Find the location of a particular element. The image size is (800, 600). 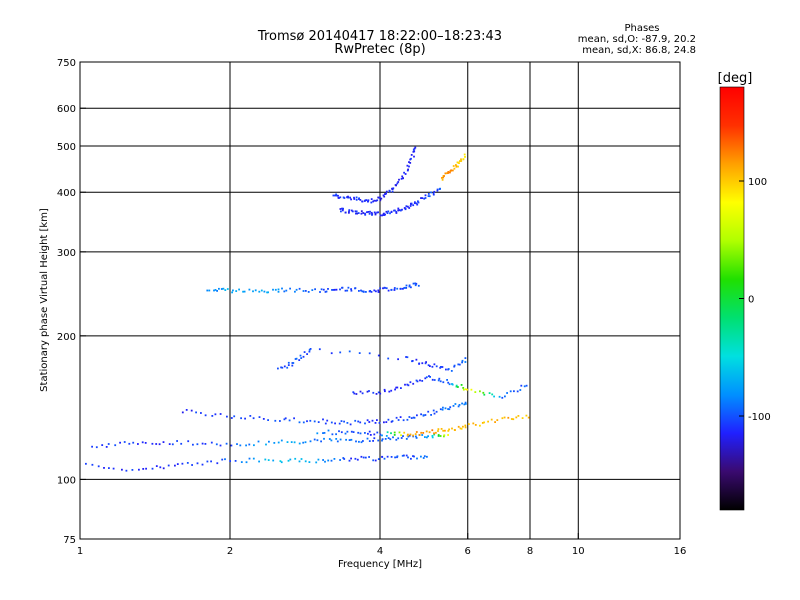

chart-title: Tromsø 20140417 18:22:00–18:23:43 is located at coordinates (379, 36).